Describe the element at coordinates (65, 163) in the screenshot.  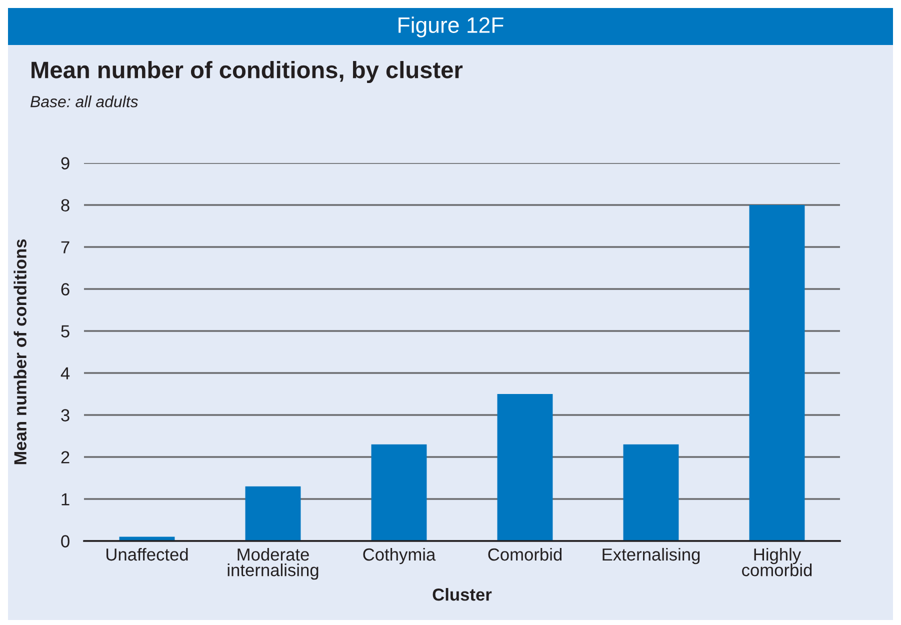
I see `y-tick-label: 9` at that location.